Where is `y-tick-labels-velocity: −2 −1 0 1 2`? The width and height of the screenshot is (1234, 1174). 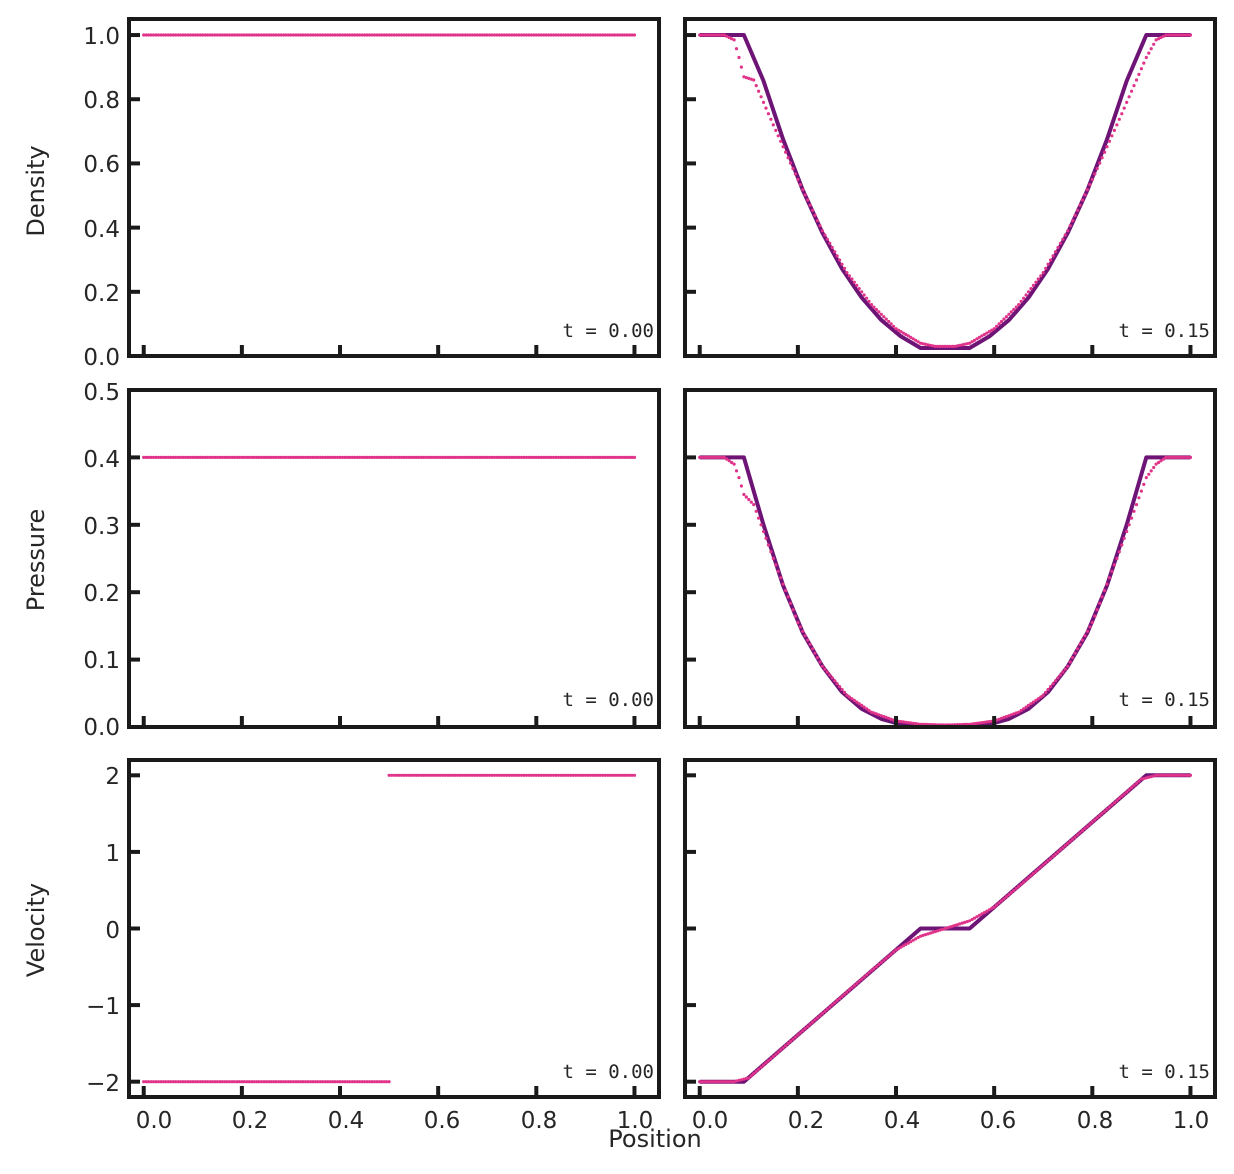 y-tick-labels-velocity: −2 −1 0 1 2 is located at coordinates (103, 930).